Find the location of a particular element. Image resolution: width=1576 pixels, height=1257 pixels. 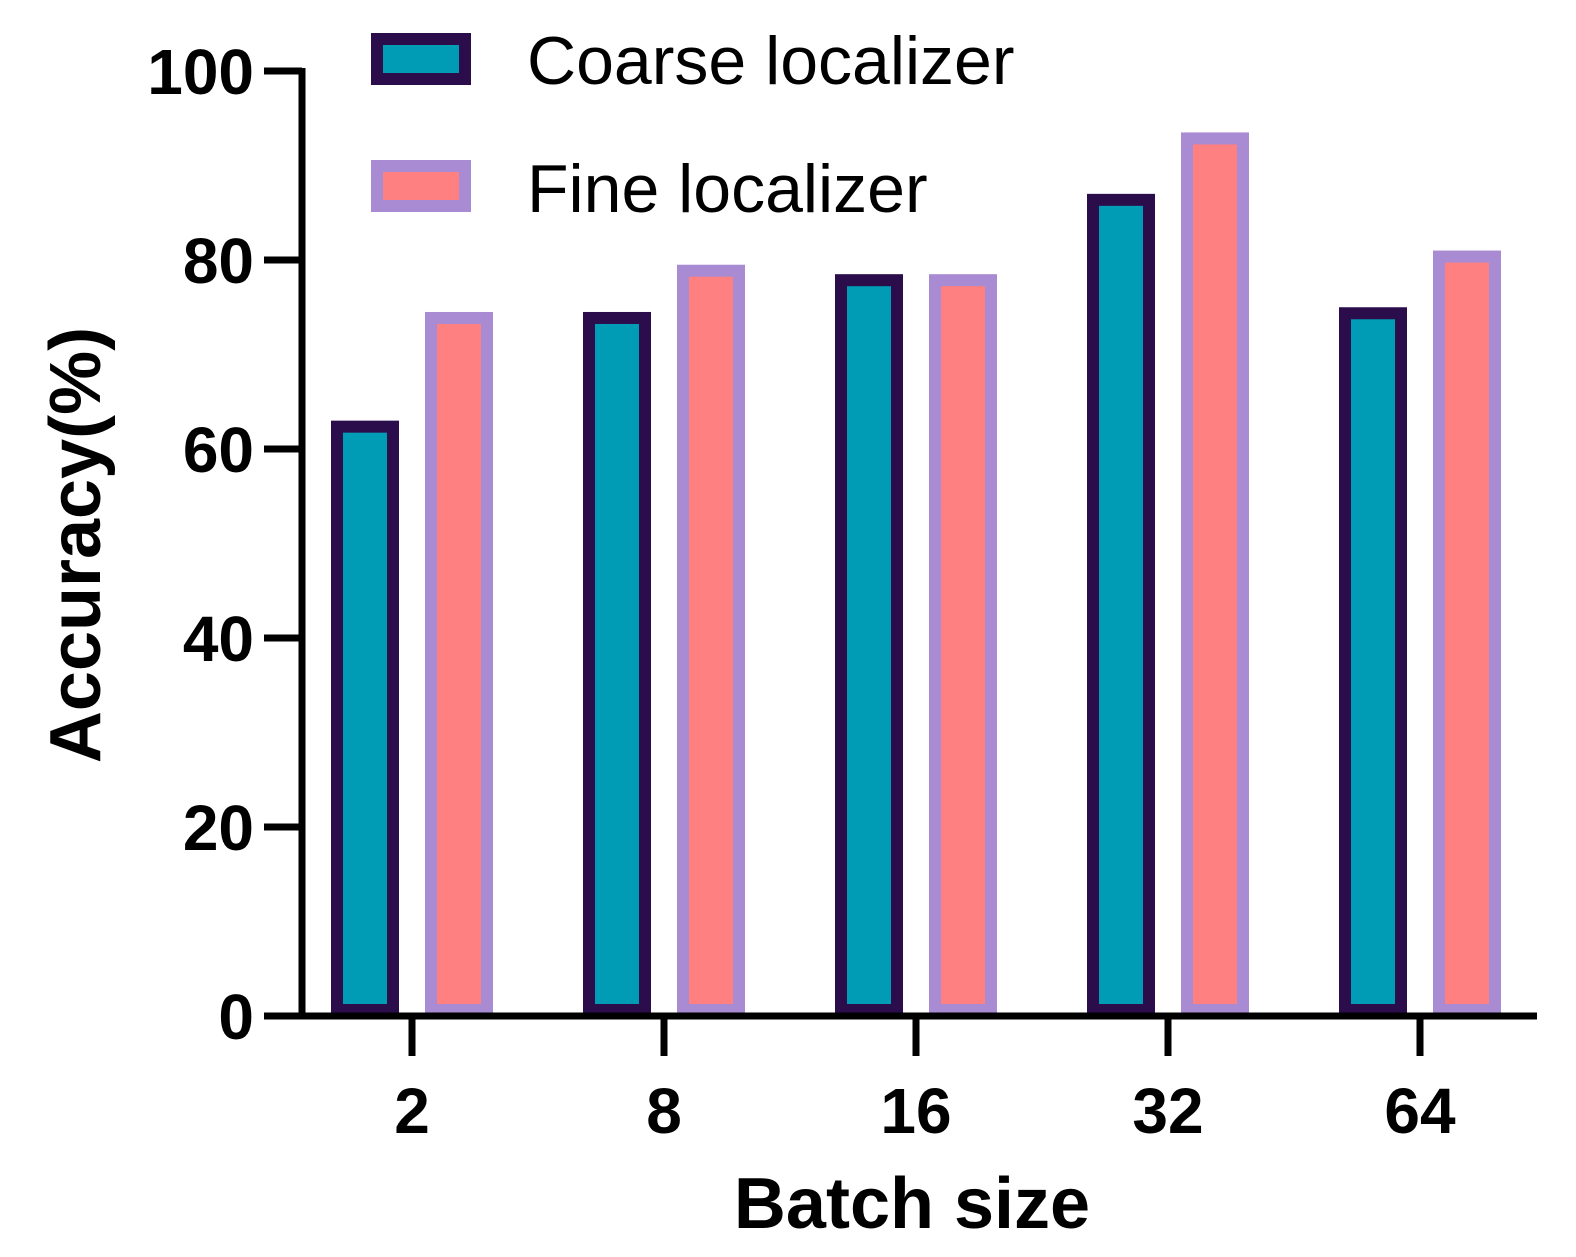

x-tick-label: 64 is located at coordinates (1420, 1111).